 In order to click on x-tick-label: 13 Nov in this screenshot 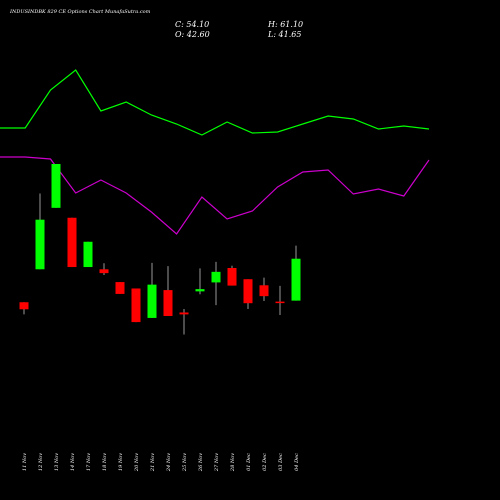, I will do `click(57, 462)`.